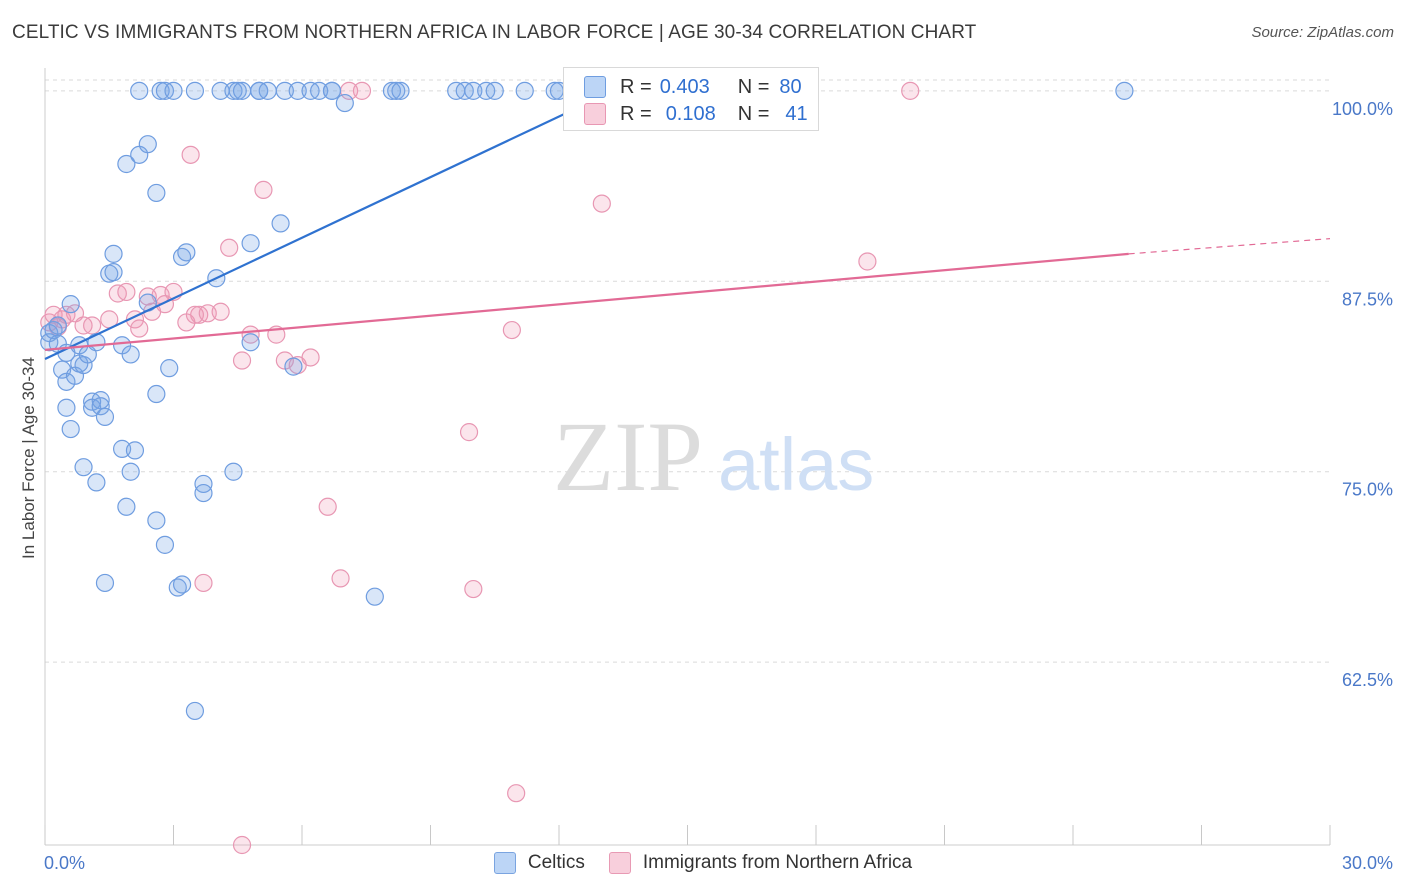  What do you see at coordinates (1362, 109) in the screenshot?
I see `y-tick-label: 100.0%` at bounding box center [1362, 109].